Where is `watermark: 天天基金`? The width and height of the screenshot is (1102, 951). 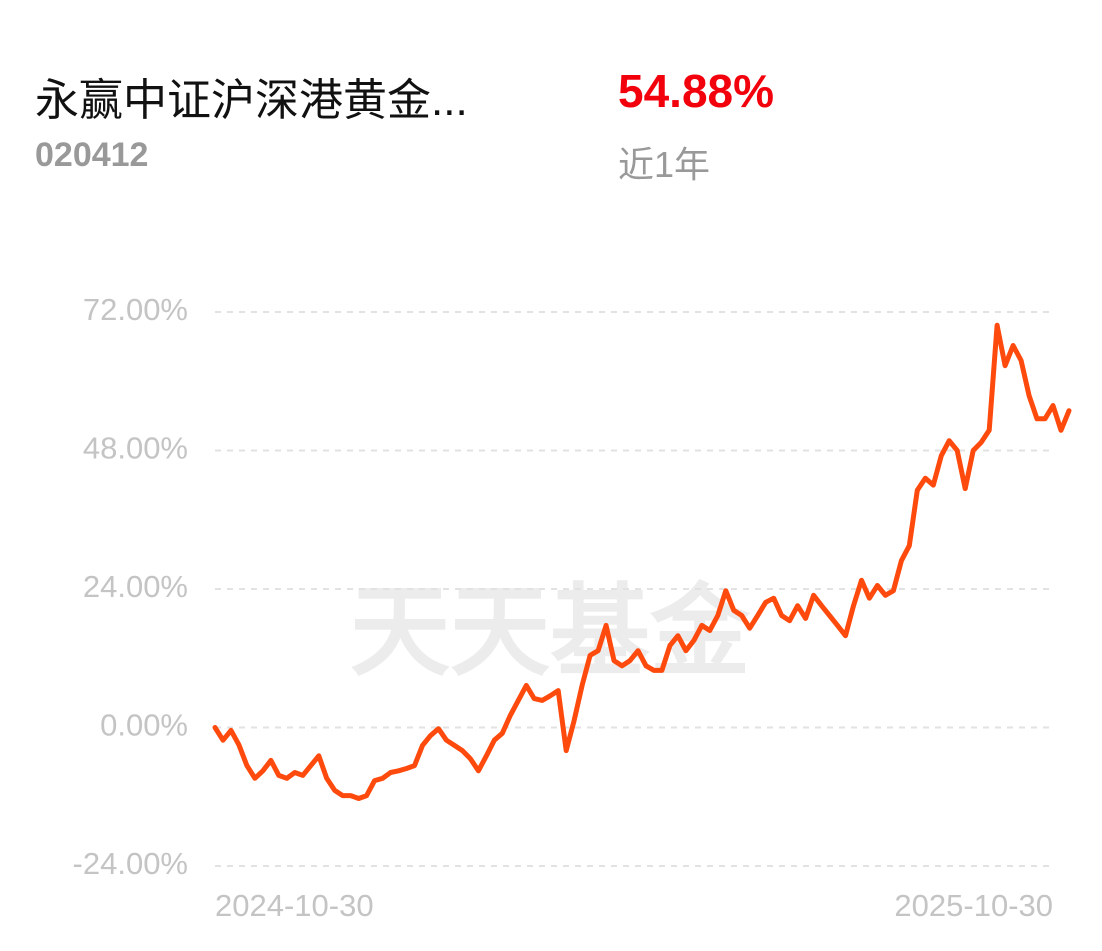
watermark: 天天基金 is located at coordinates (550, 631).